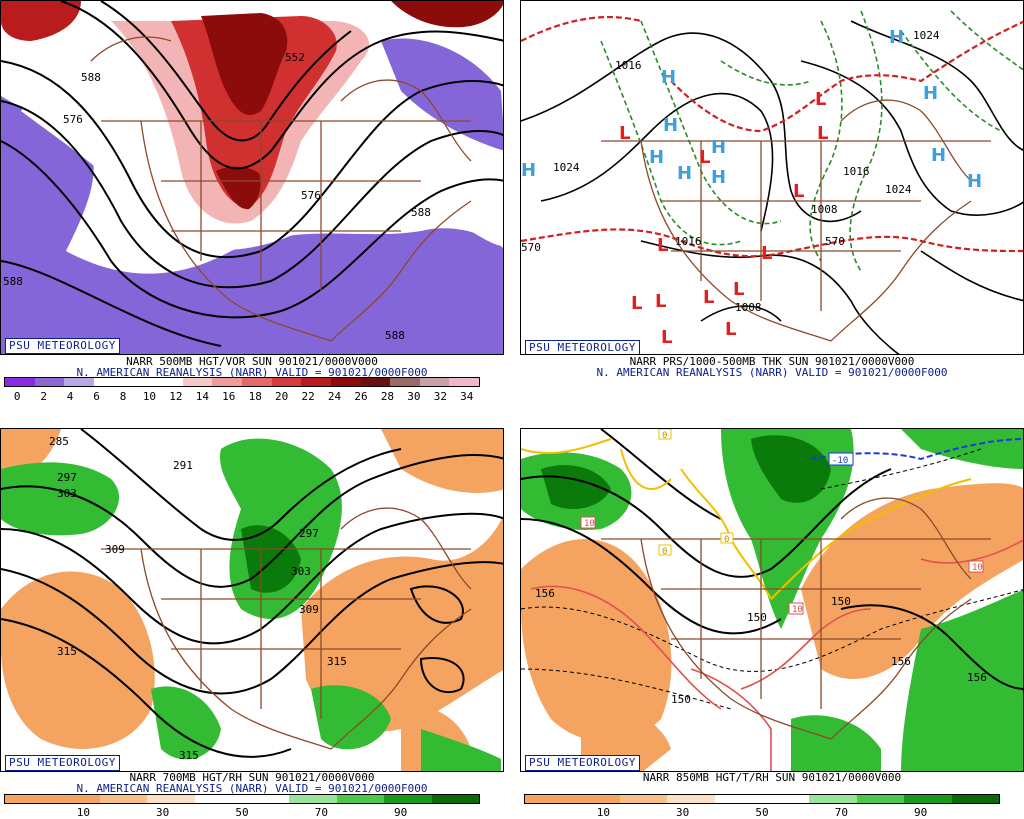  What do you see at coordinates (96, 396) in the screenshot?
I see `colorbar-tick-label: 6` at bounding box center [96, 396].